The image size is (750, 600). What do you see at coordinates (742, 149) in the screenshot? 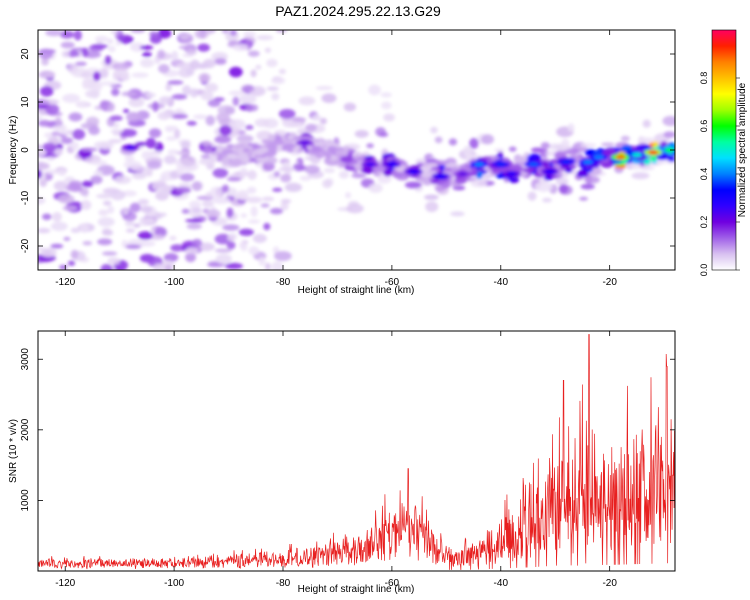
I see `colorbar-label: Normalized spectral amplitude` at bounding box center [742, 149].